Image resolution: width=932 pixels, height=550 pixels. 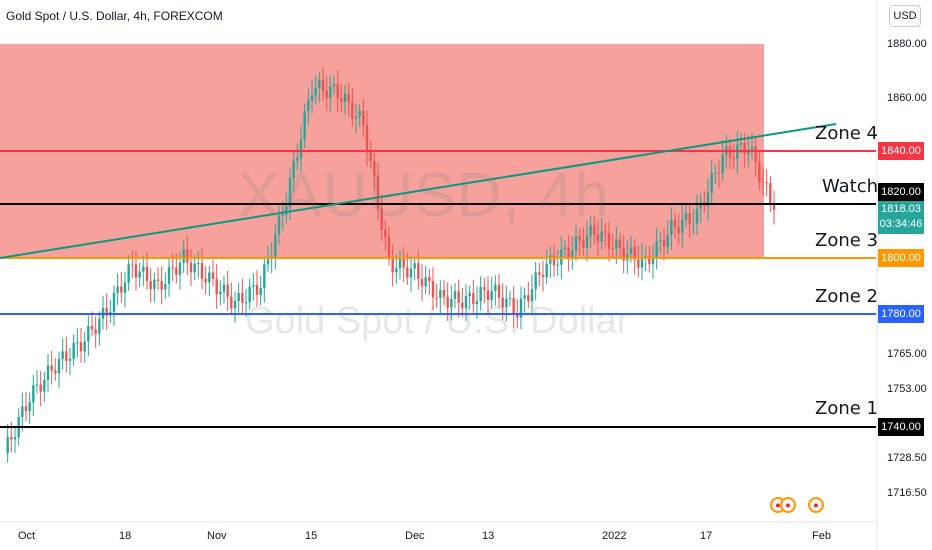 What do you see at coordinates (907, 98) in the screenshot?
I see `y-tick-label: 1860.00` at bounding box center [907, 98].